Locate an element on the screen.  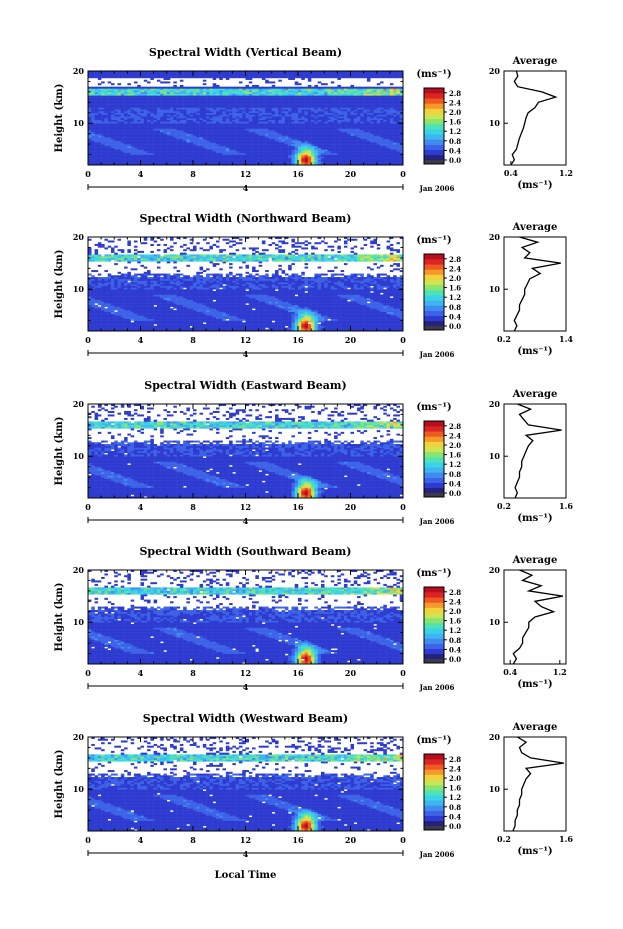
colorbar-swatch is located at coordinates (434, 157).